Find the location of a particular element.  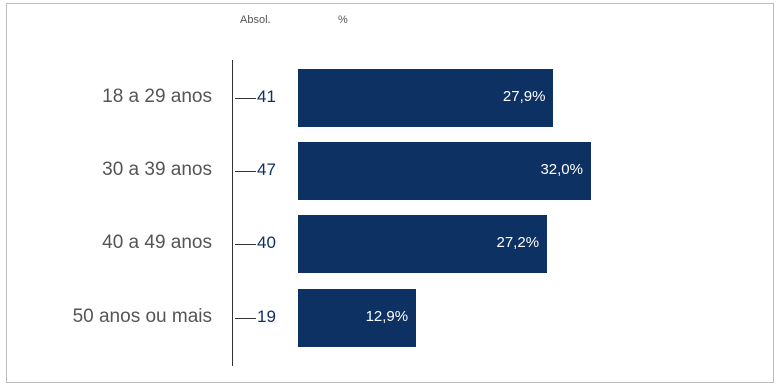

absolute-value-label: 47 is located at coordinates (266, 169).